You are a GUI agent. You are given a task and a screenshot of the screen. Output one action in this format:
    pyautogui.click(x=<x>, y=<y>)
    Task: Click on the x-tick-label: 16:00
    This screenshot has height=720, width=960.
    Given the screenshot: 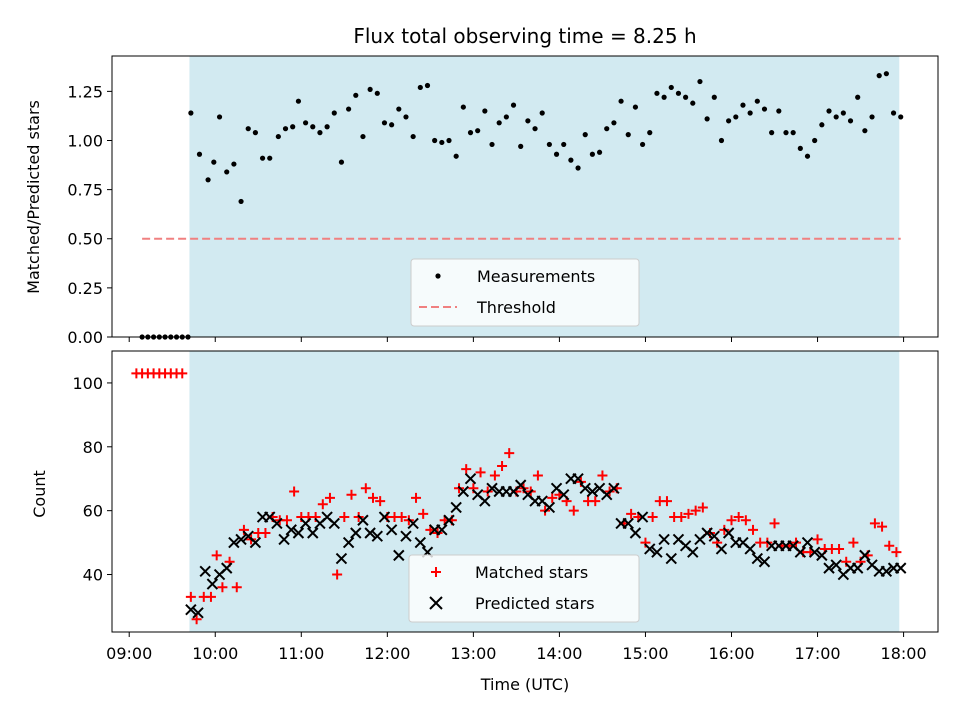 What is the action you would take?
    pyautogui.click(x=731, y=653)
    